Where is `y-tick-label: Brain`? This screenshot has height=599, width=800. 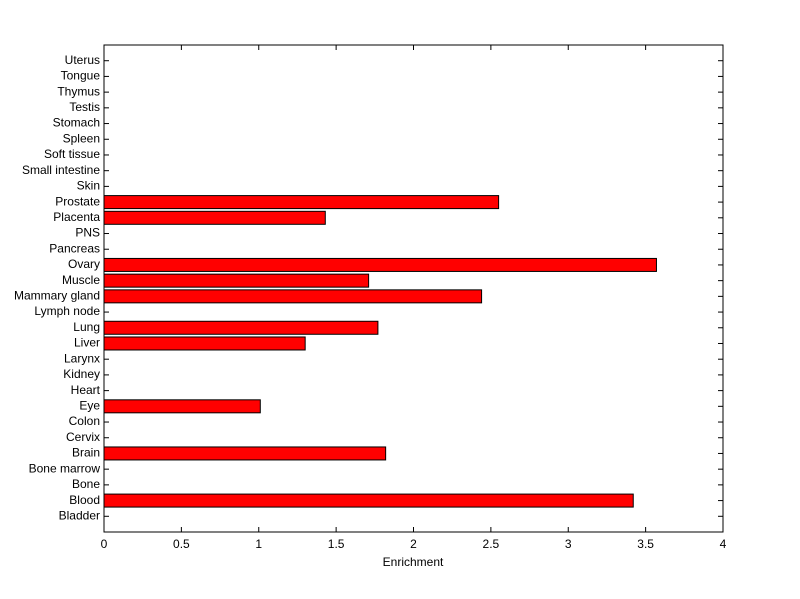
y-tick-label: Brain is located at coordinates (86, 453).